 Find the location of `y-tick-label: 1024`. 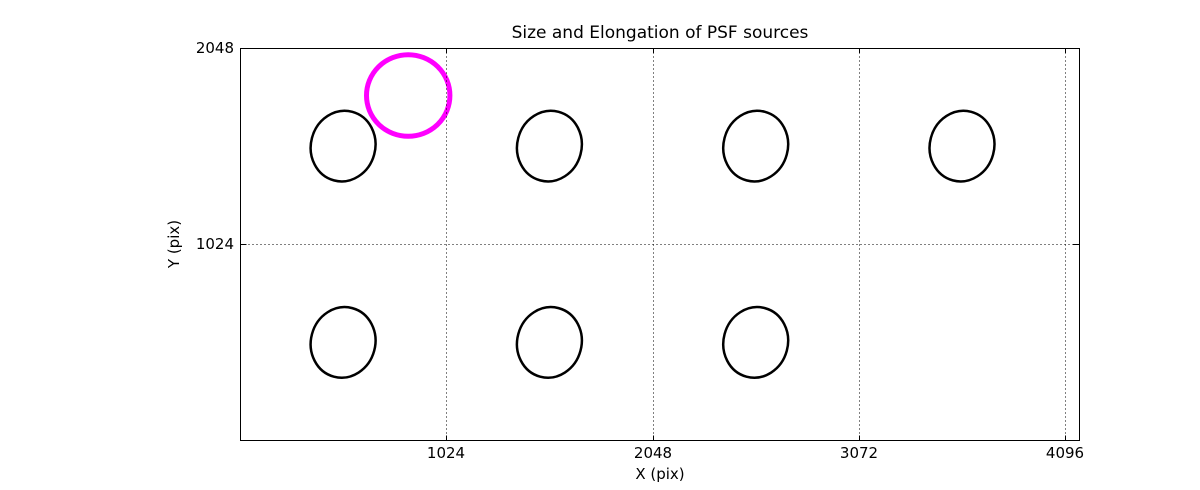

y-tick-label: 1024 is located at coordinates (214, 244).